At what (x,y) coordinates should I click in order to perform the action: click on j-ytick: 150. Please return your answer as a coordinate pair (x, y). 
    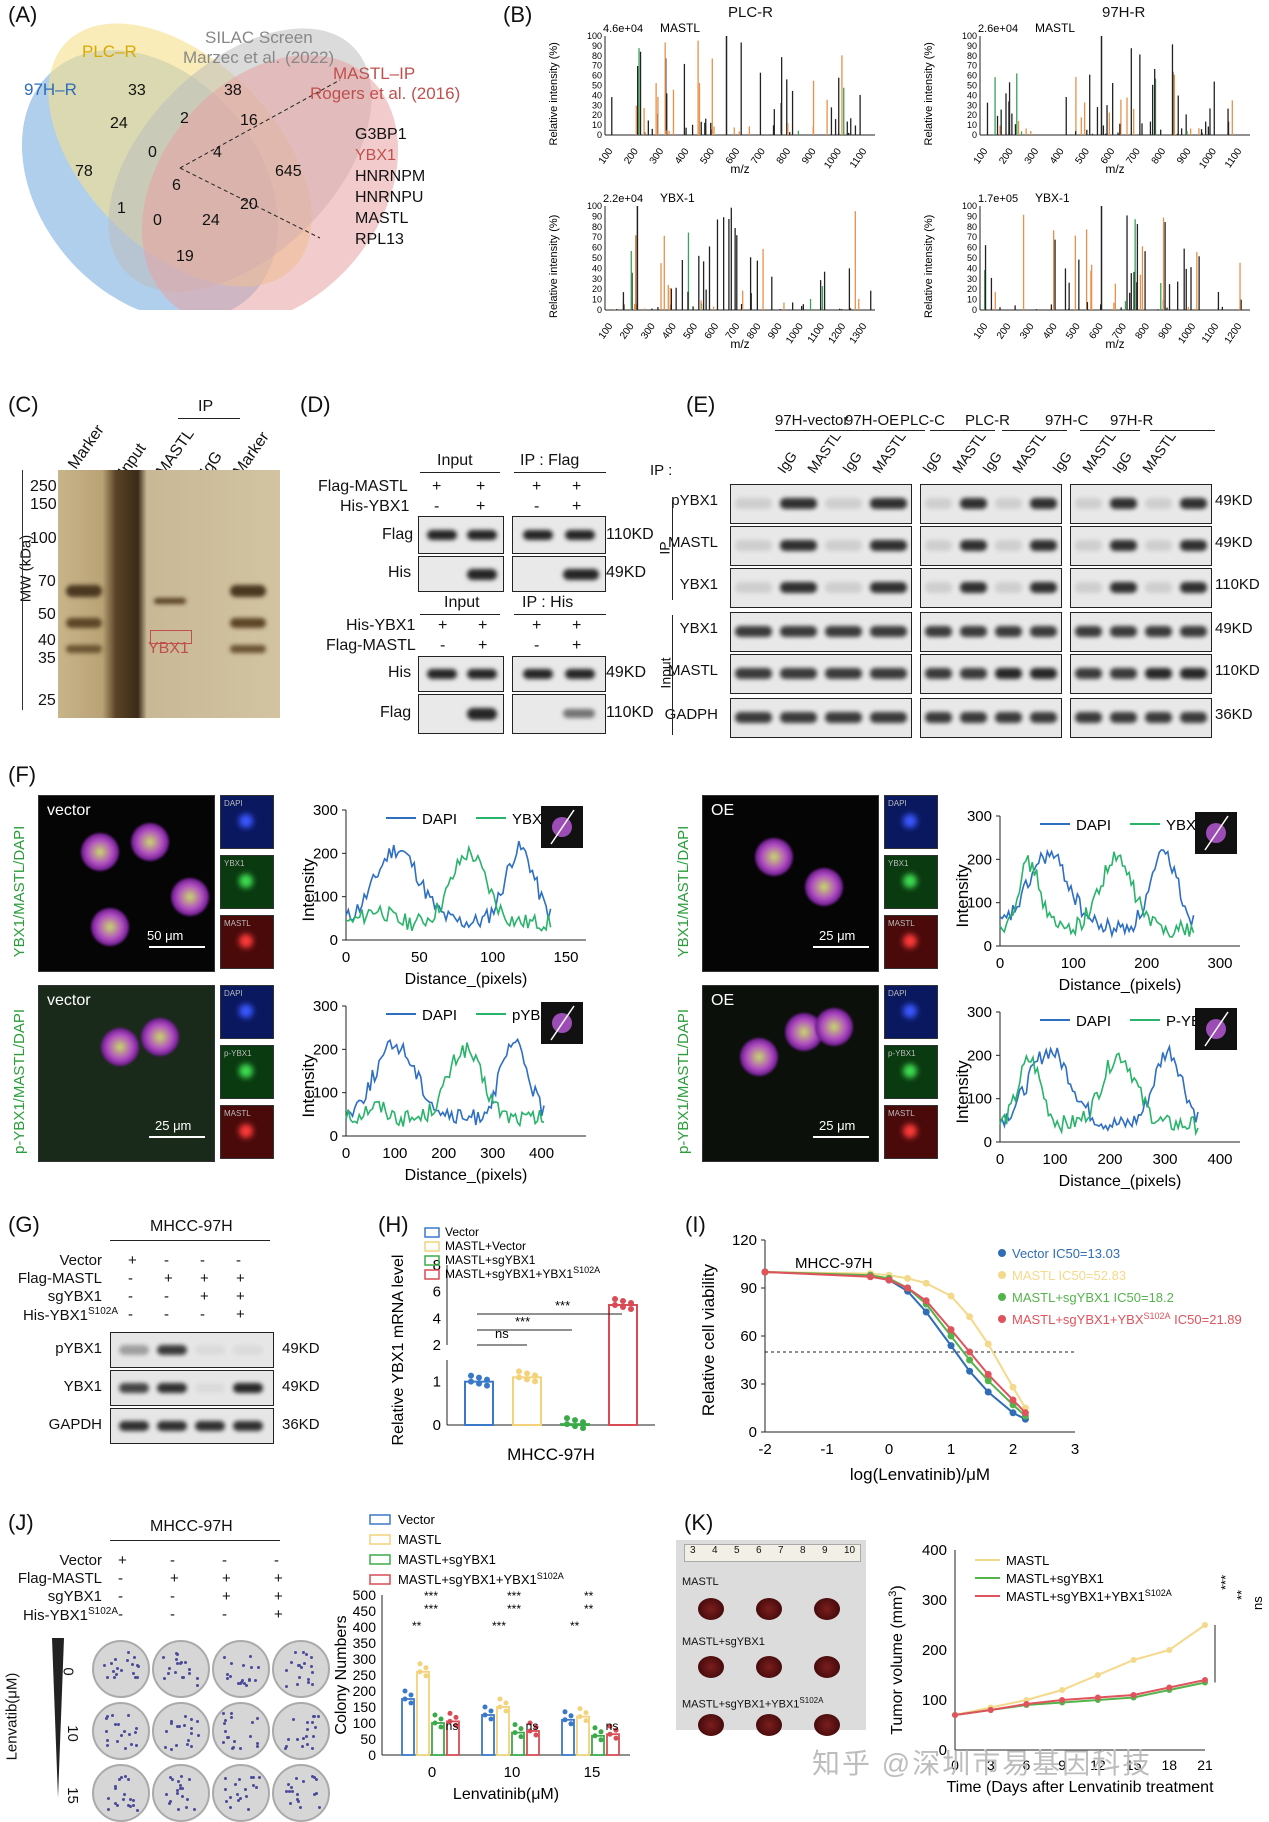
    Looking at the image, I should click on (365, 1707).